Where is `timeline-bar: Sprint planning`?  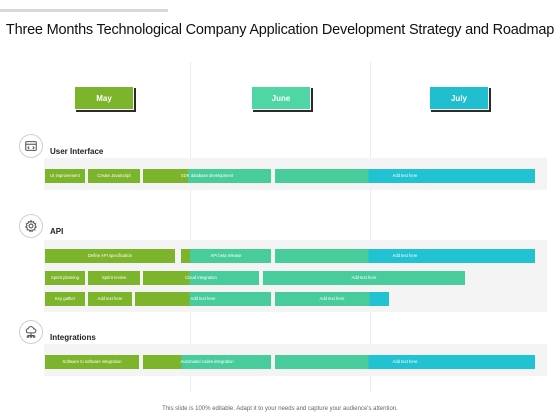
timeline-bar: Sprint planning is located at coordinates (65, 278).